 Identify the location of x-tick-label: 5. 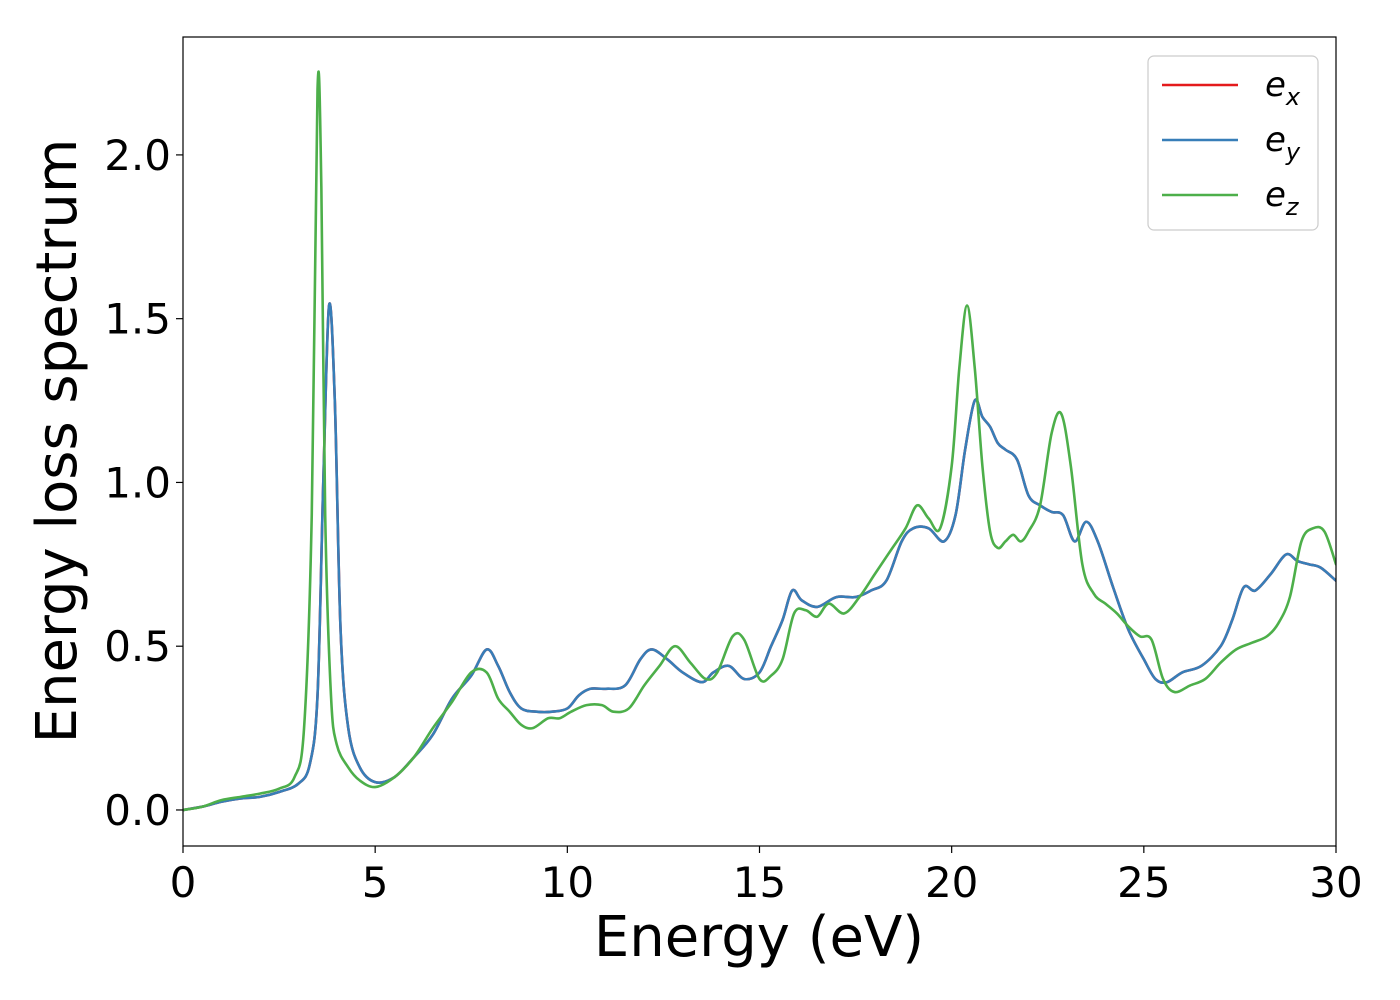
(375, 882).